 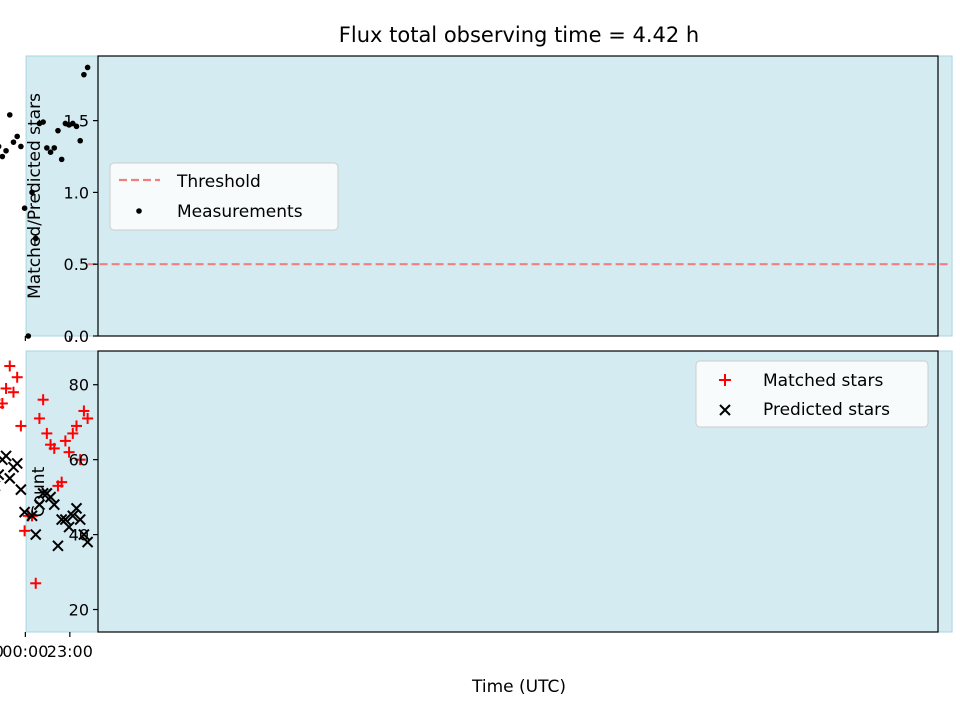 What do you see at coordinates (76, 264) in the screenshot?
I see `y-tick-label-1: 0.5` at bounding box center [76, 264].